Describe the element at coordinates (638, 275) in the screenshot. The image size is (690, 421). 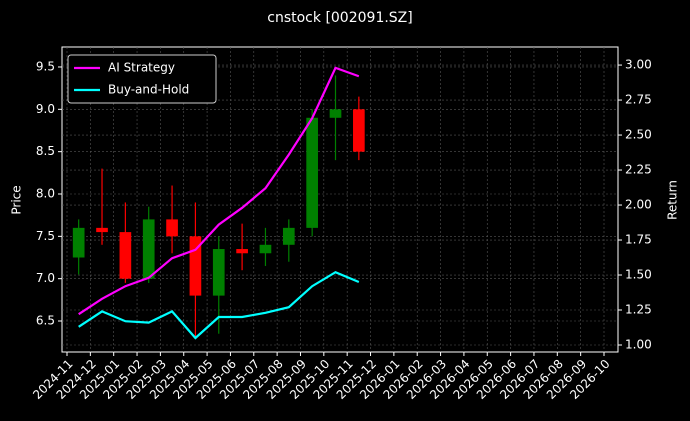
I see `y2-tick-label: 1.50` at that location.